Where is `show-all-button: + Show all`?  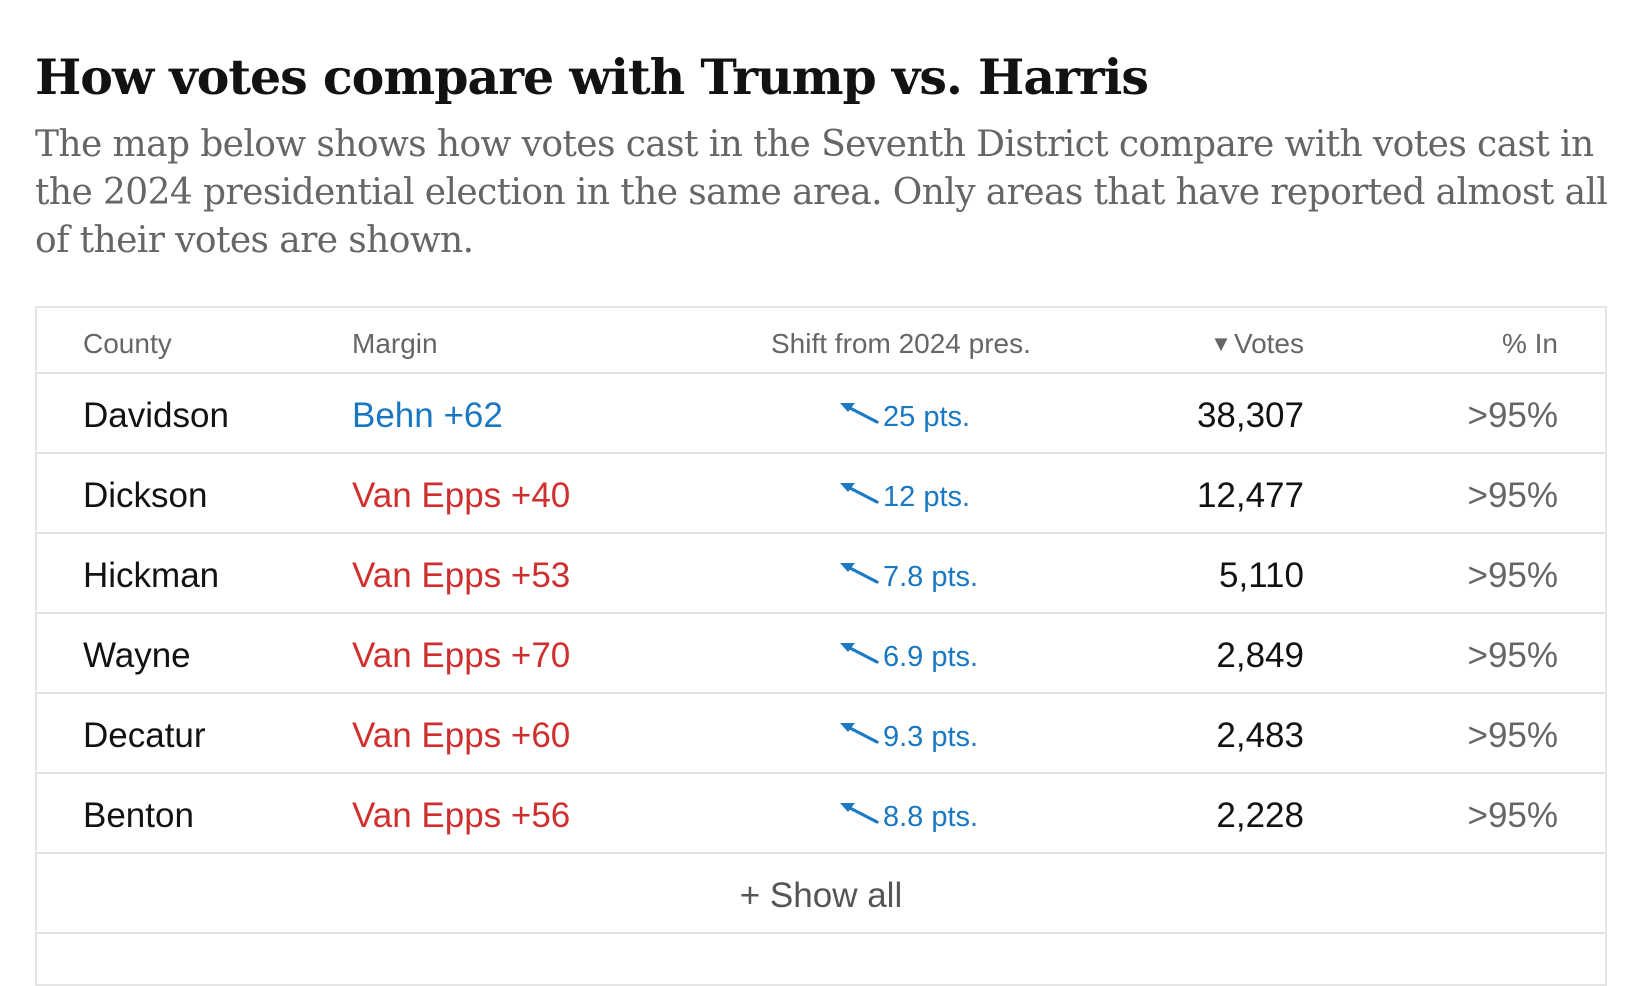
show-all-button: + Show all is located at coordinates (821, 895).